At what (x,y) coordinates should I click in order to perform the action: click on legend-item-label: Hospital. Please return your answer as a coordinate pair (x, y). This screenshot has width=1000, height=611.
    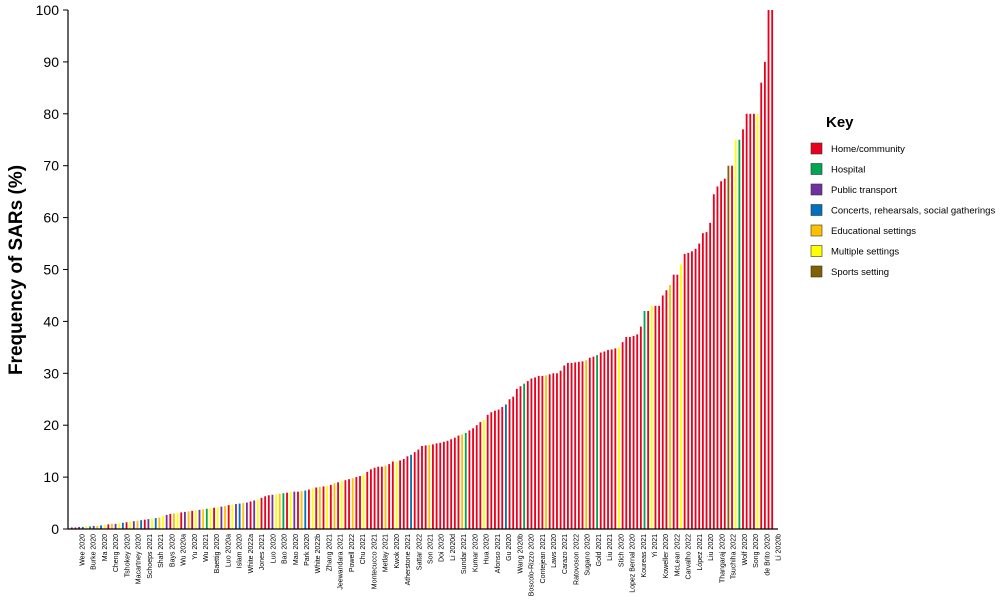
    Looking at the image, I should click on (848, 170).